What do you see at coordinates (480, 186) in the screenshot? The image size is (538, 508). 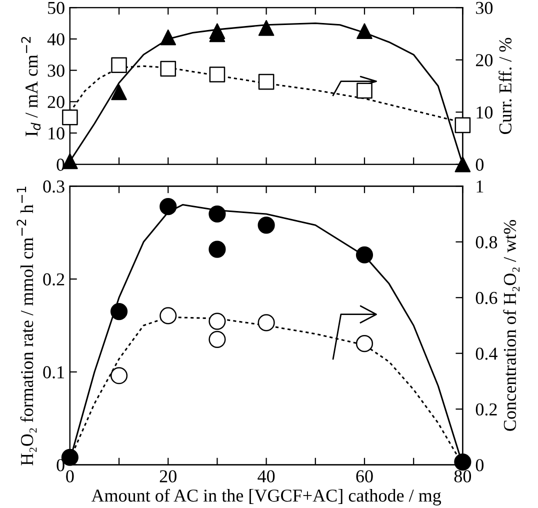 I see `y2-tick-label: 1` at bounding box center [480, 186].